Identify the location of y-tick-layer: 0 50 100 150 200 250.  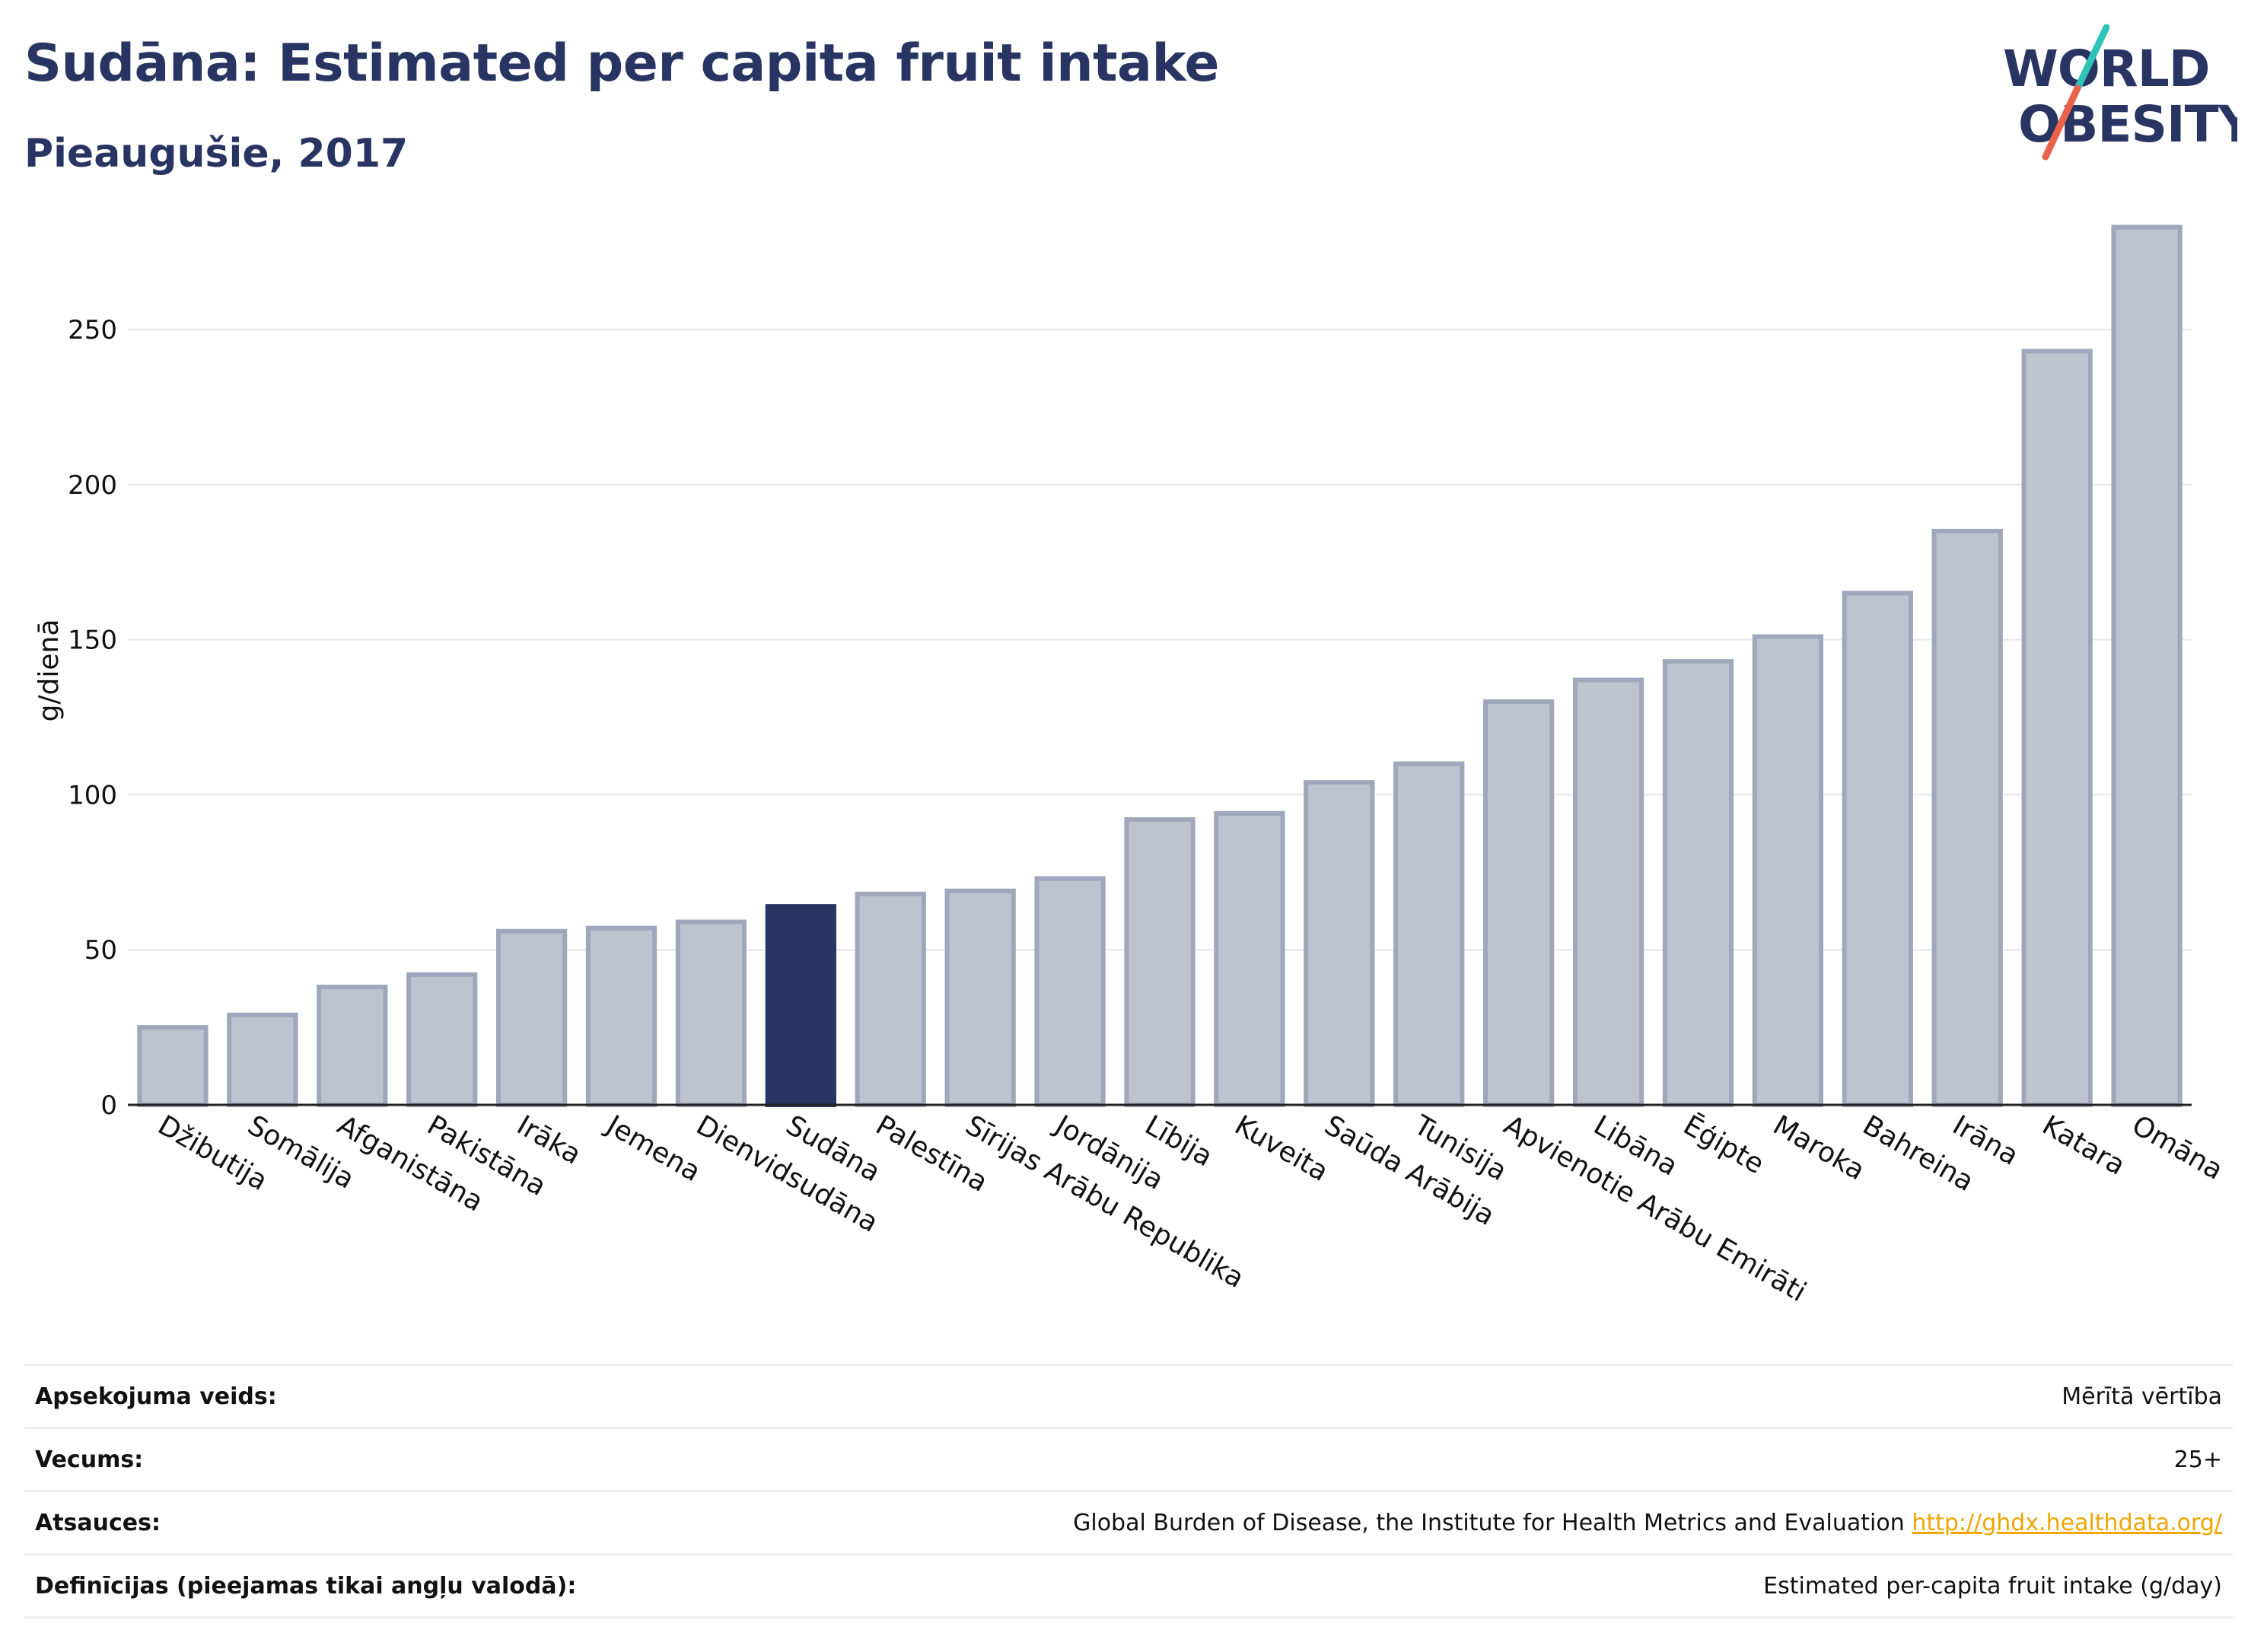
(92, 718).